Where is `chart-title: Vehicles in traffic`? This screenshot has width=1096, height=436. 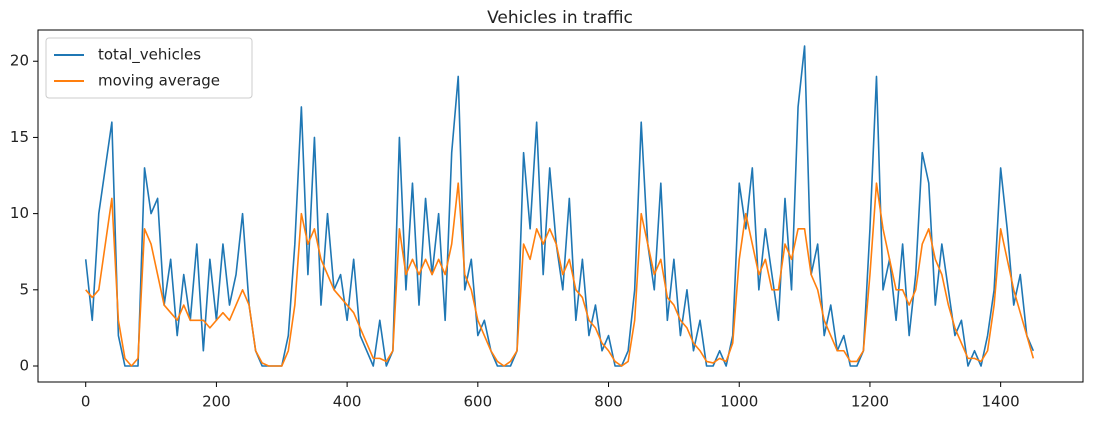
chart-title: Vehicles in traffic is located at coordinates (560, 18).